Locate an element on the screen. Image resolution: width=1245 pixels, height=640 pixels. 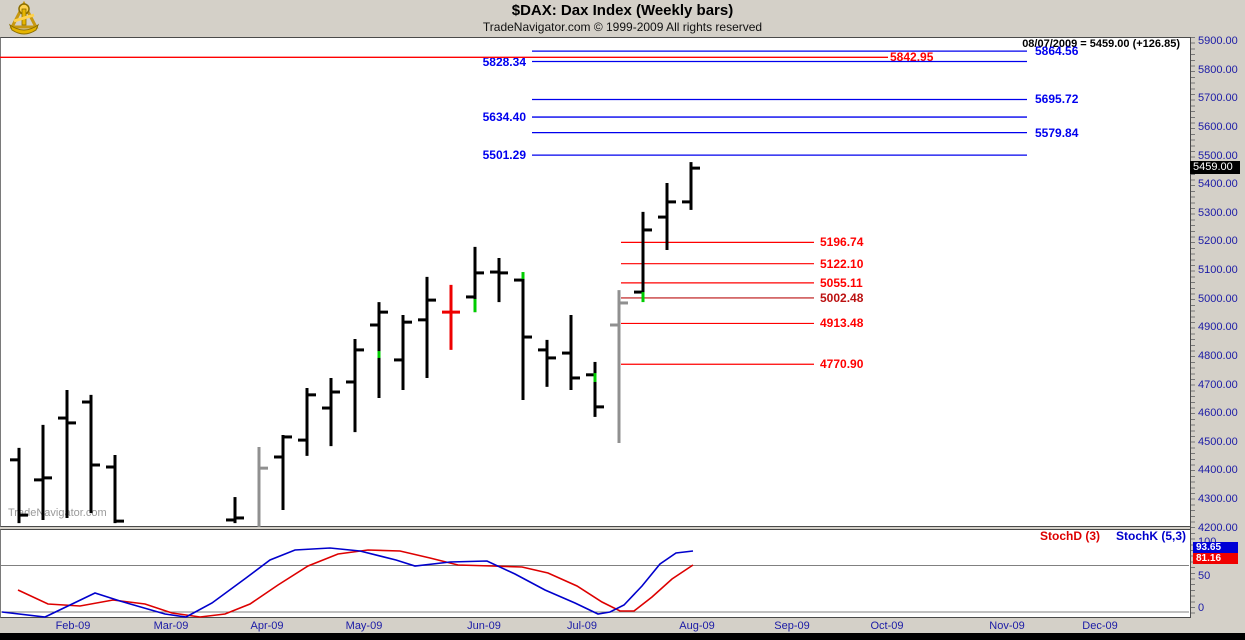
blue-level-label-left: 5634.40 is located at coordinates (504, 117).